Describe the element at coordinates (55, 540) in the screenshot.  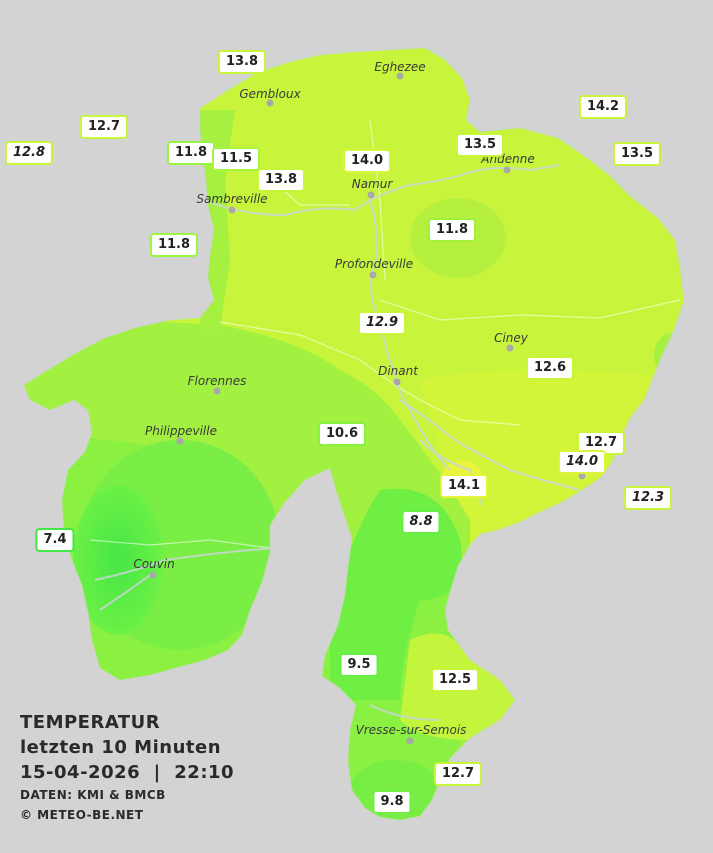
I see `station-label: 7.4` at that location.